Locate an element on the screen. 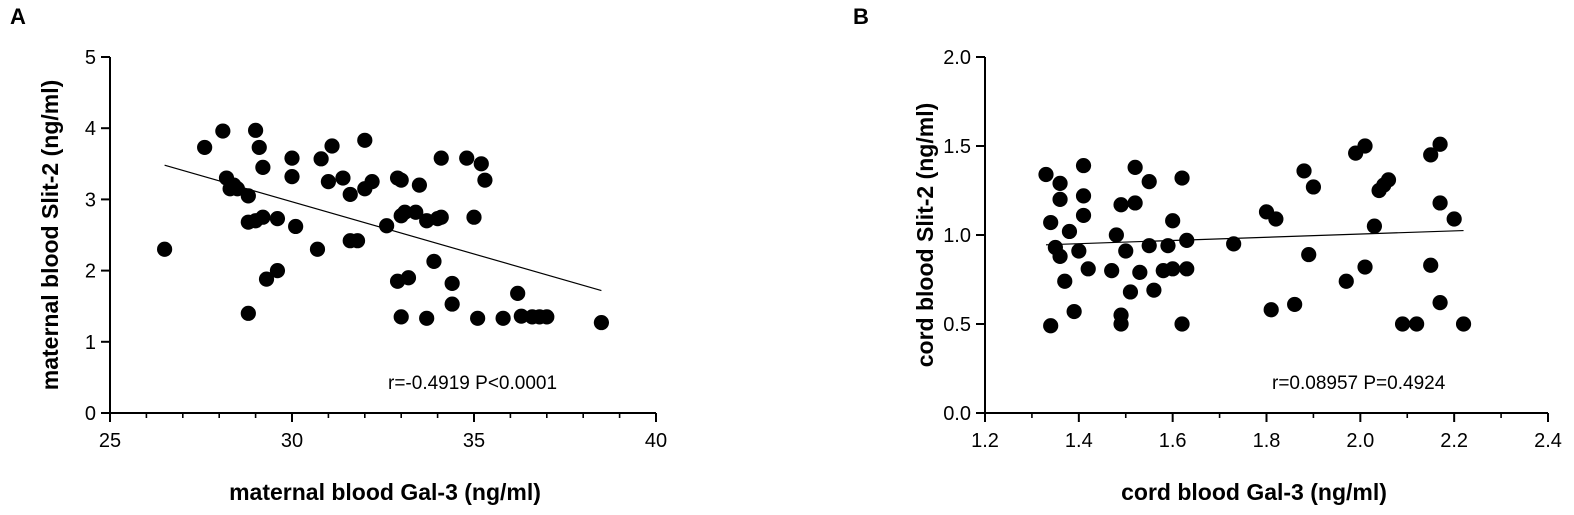 The height and width of the screenshot is (515, 1574). panel-a-y-tick-label: 4 is located at coordinates (90, 129).